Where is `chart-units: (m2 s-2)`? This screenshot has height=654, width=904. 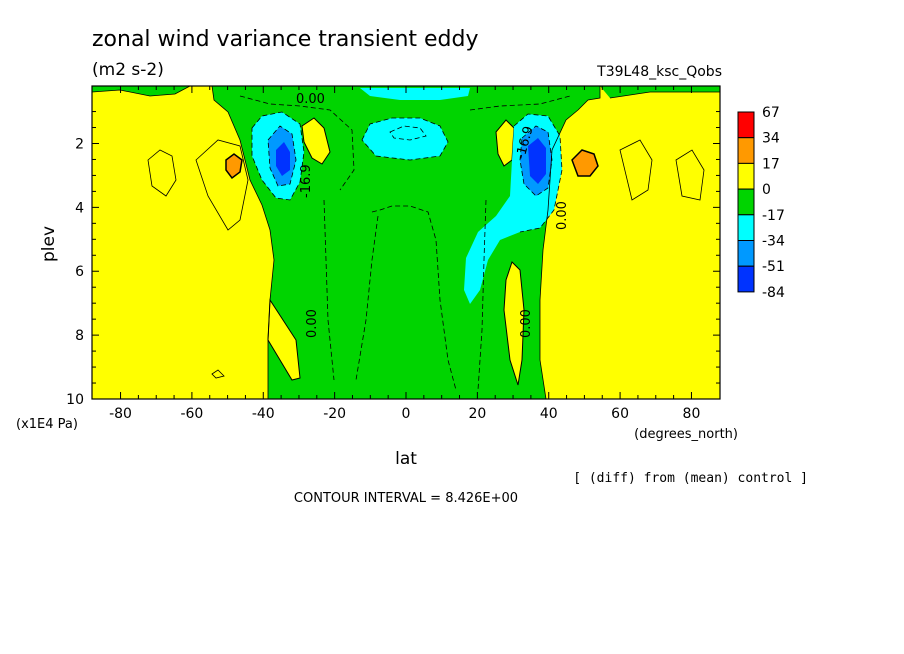 chart-units: (m2 s-2) is located at coordinates (128, 70).